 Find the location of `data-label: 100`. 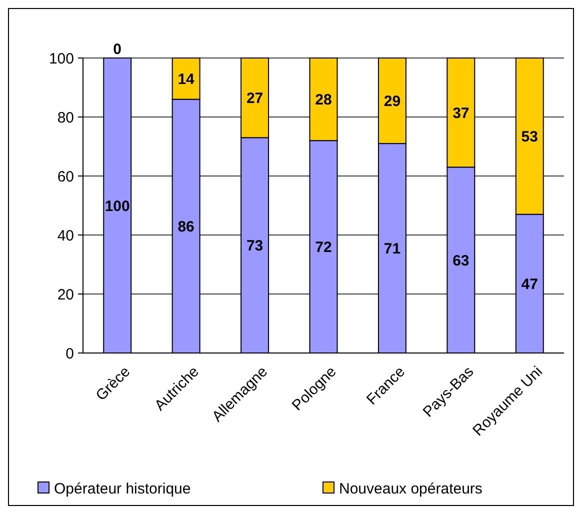

data-label: 100 is located at coordinates (117, 206).